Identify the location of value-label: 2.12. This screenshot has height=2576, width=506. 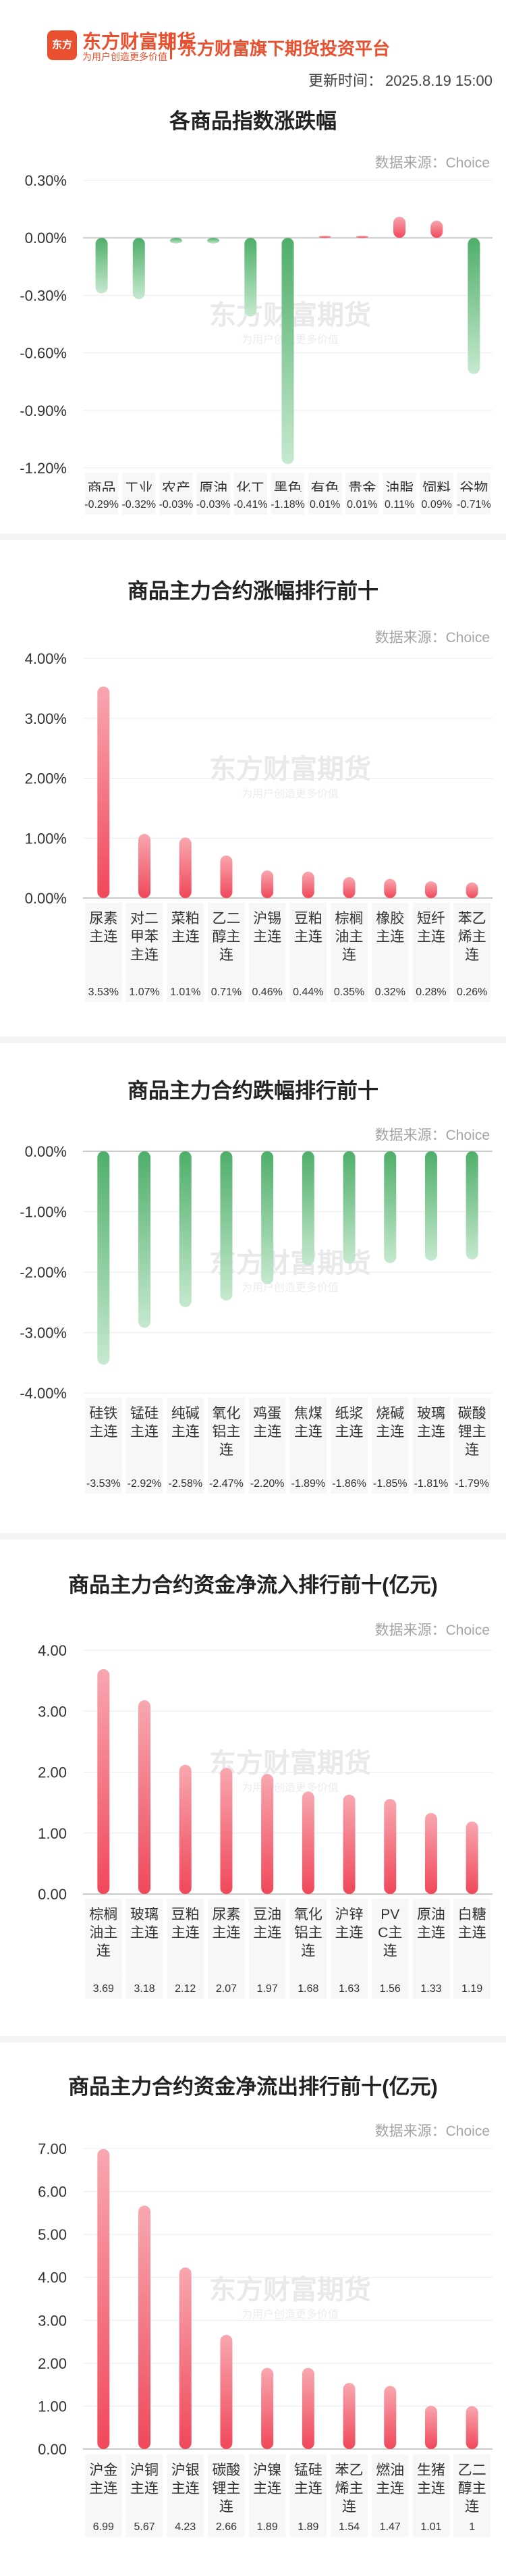
(185, 1989).